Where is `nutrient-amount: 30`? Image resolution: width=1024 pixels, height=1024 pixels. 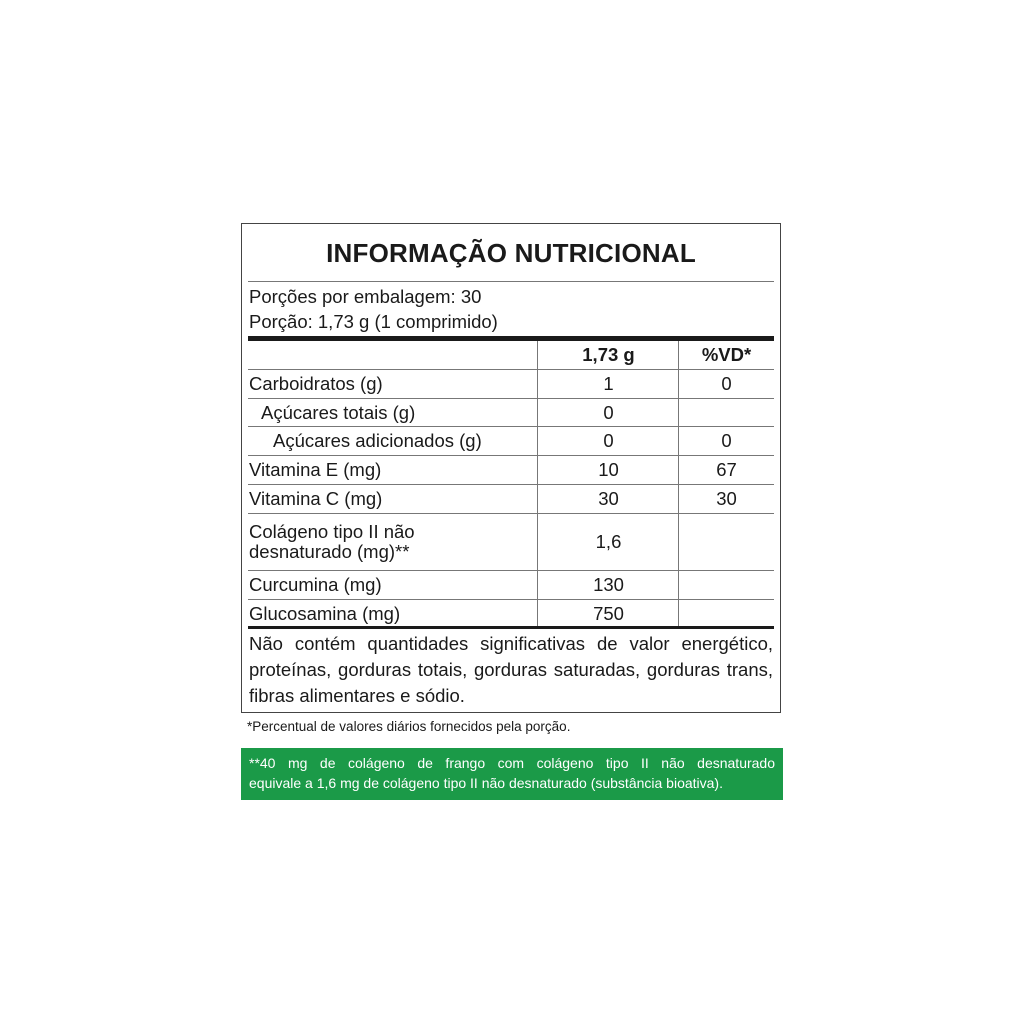 nutrient-amount: 30 is located at coordinates (608, 499).